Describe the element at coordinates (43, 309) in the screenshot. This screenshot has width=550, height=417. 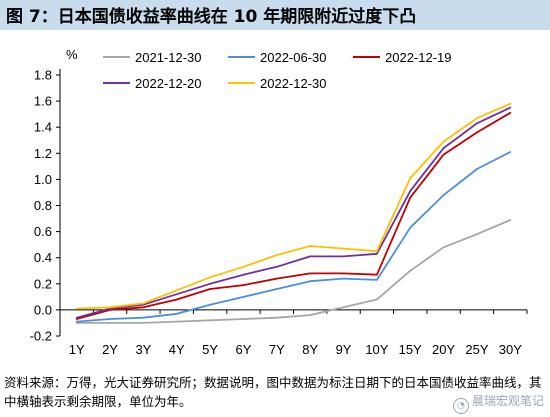
I see `y-tick-label: 0.0` at that location.